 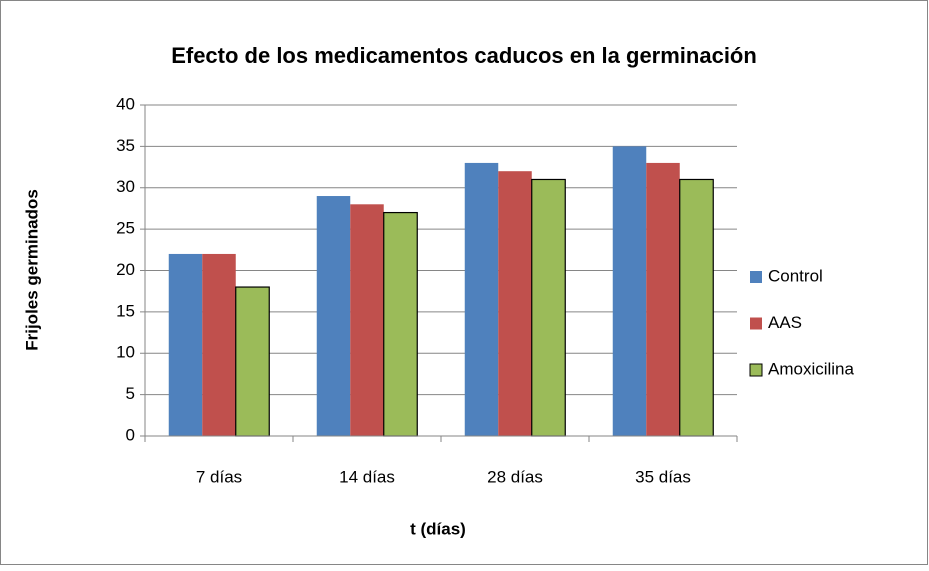 I want to click on legend-label: AAS, so click(x=785, y=322).